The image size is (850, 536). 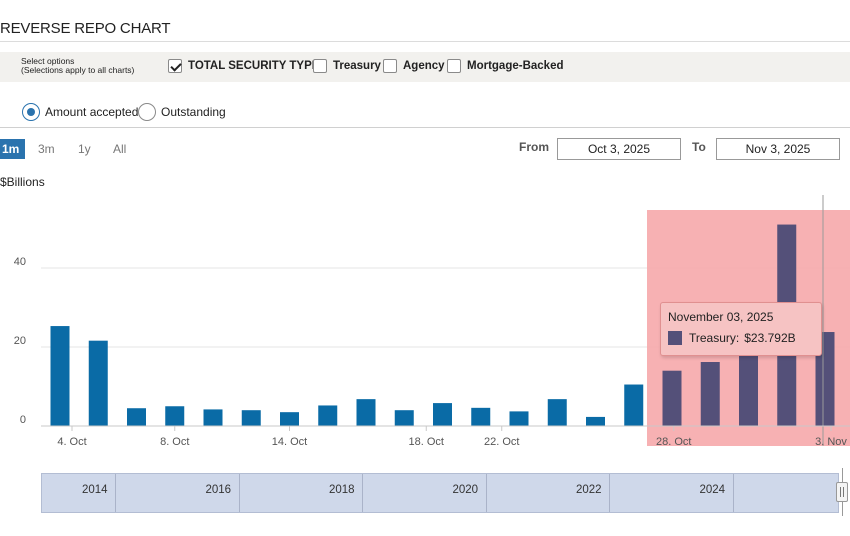 What do you see at coordinates (673, 442) in the screenshot?
I see `x-tick-label: 28. Oct` at bounding box center [673, 442].